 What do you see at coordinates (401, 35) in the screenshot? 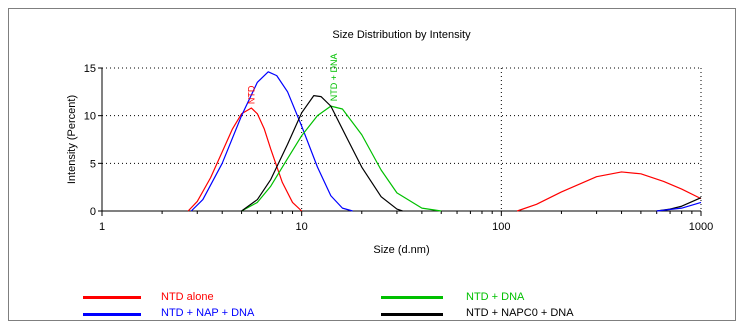
I see `chart-title: Size Distribution by Intensity` at bounding box center [401, 35].